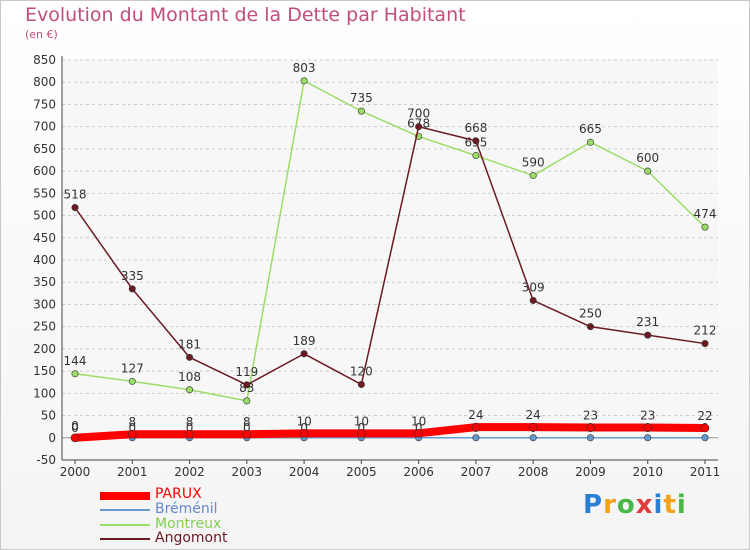 Image resolution: width=750 pixels, height=550 pixels. I want to click on logo-letter: P, so click(593, 505).